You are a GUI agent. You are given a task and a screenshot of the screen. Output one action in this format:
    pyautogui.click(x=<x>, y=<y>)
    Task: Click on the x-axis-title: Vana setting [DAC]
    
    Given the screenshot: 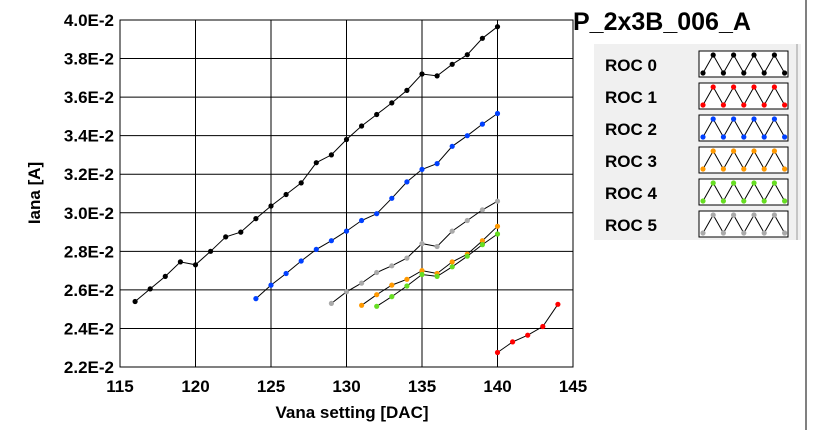 What is the action you would take?
    pyautogui.click(x=351, y=412)
    